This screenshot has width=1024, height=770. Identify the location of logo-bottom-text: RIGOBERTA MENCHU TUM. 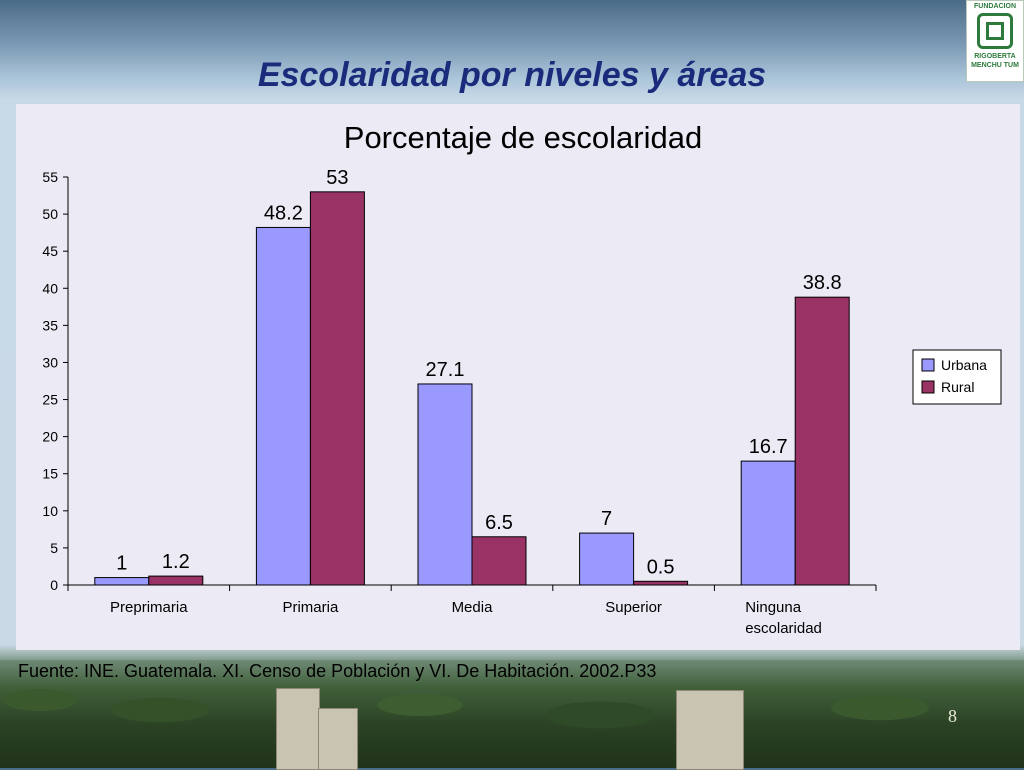
(995, 61).